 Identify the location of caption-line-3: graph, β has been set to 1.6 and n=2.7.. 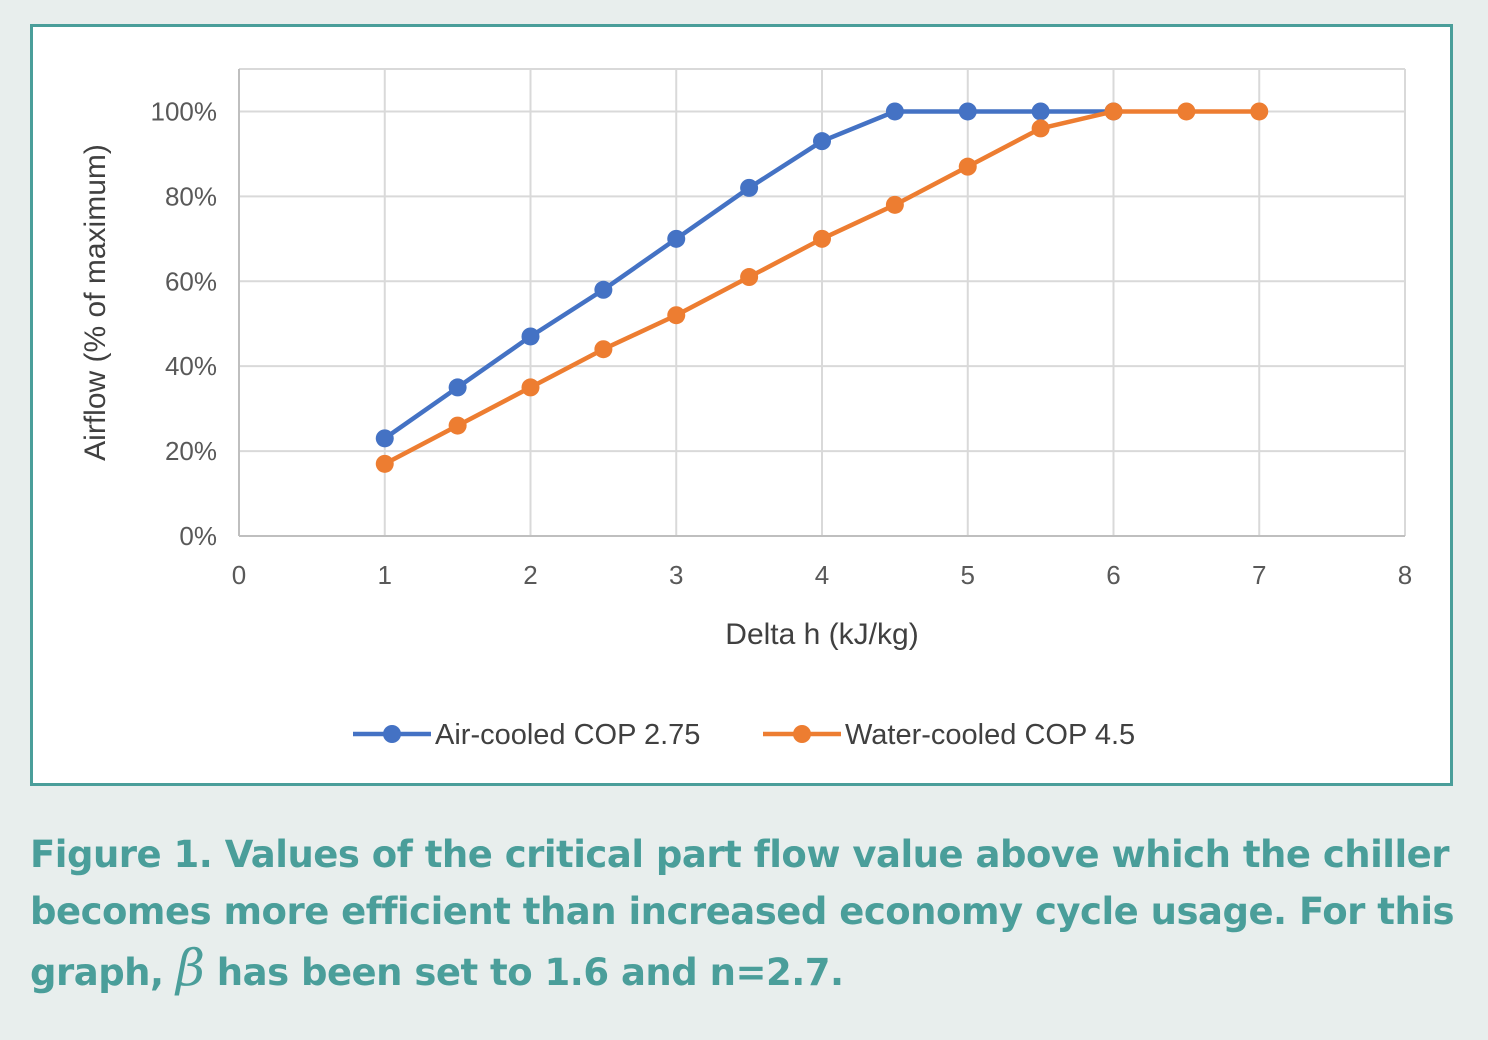
(750, 970).